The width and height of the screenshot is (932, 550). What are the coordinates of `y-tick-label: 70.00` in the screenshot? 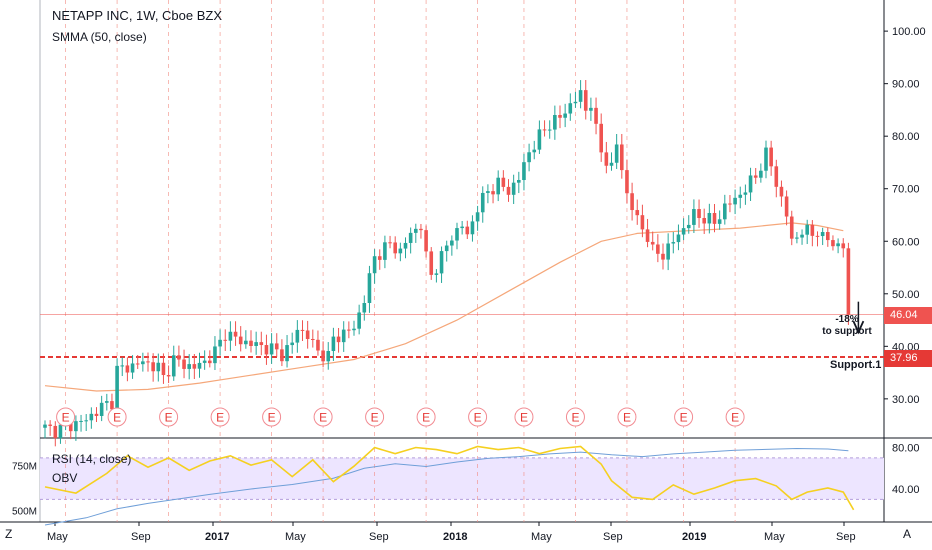 It's located at (906, 190).